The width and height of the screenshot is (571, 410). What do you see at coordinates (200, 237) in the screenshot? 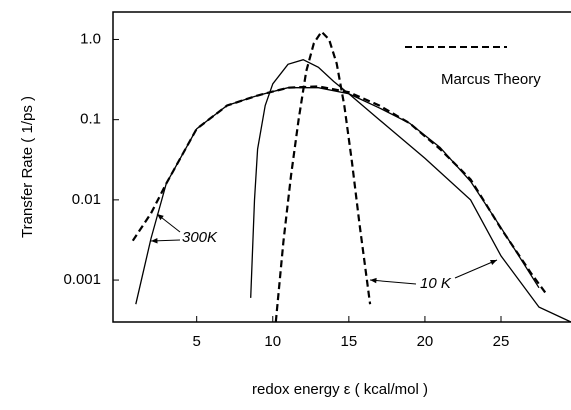
I see `annotation: 300K` at bounding box center [200, 237].